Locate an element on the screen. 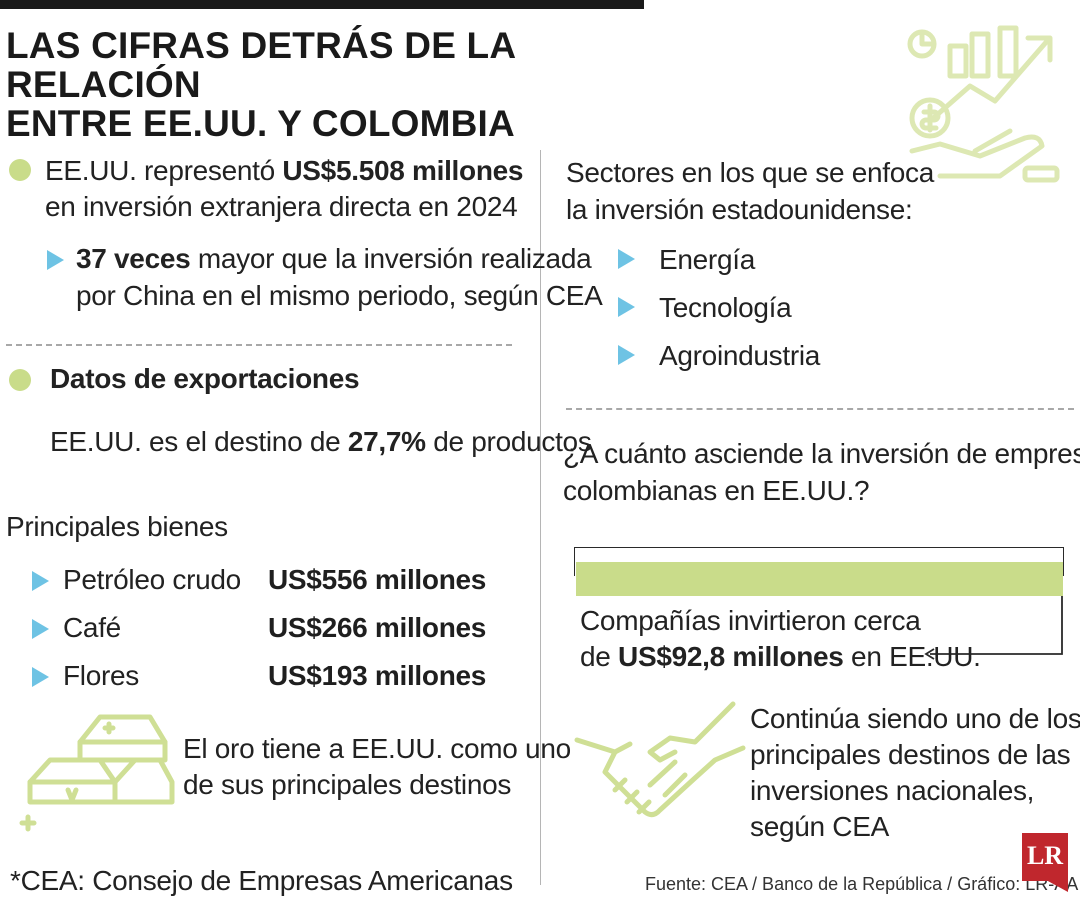 This screenshot has height=900, width=1080. comparison-highlight: 37 veces is located at coordinates (133, 258).